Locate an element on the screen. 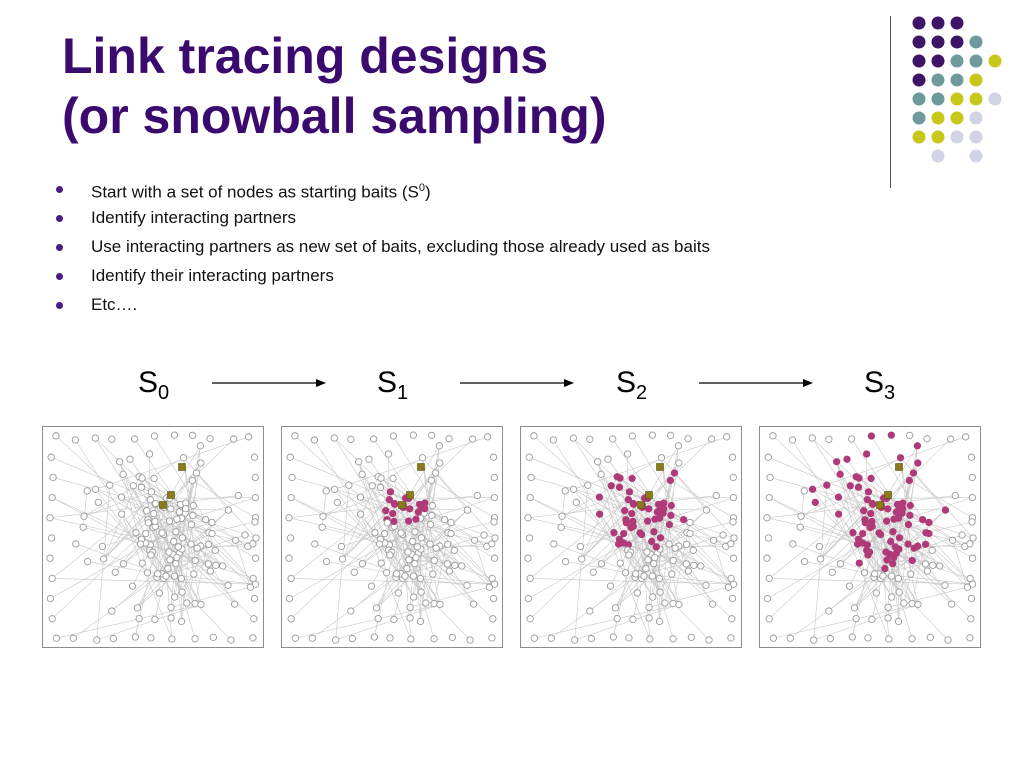 The height and width of the screenshot is (768, 1024). bullet-item: Identify interacting partners is located at coordinates (381, 217).